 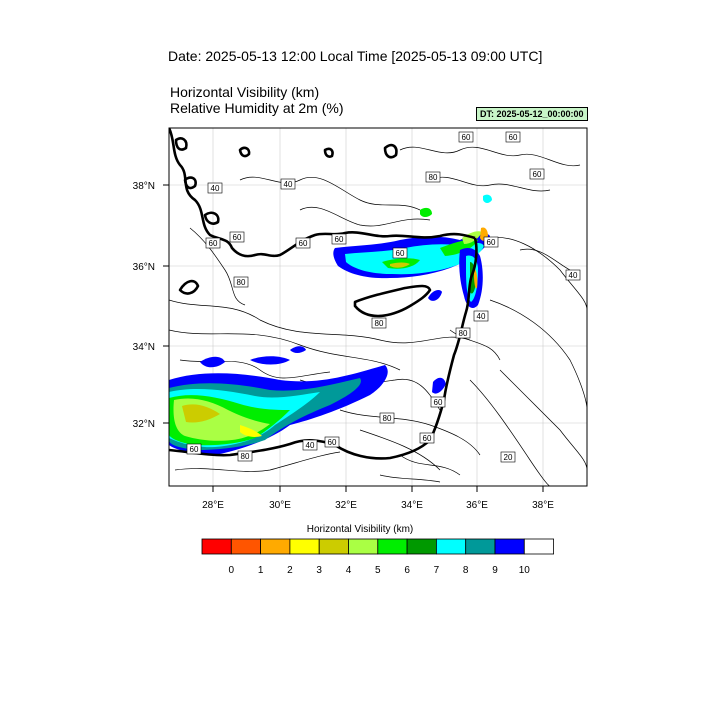 I want to click on lon-label: 28°E, so click(x=213, y=505).